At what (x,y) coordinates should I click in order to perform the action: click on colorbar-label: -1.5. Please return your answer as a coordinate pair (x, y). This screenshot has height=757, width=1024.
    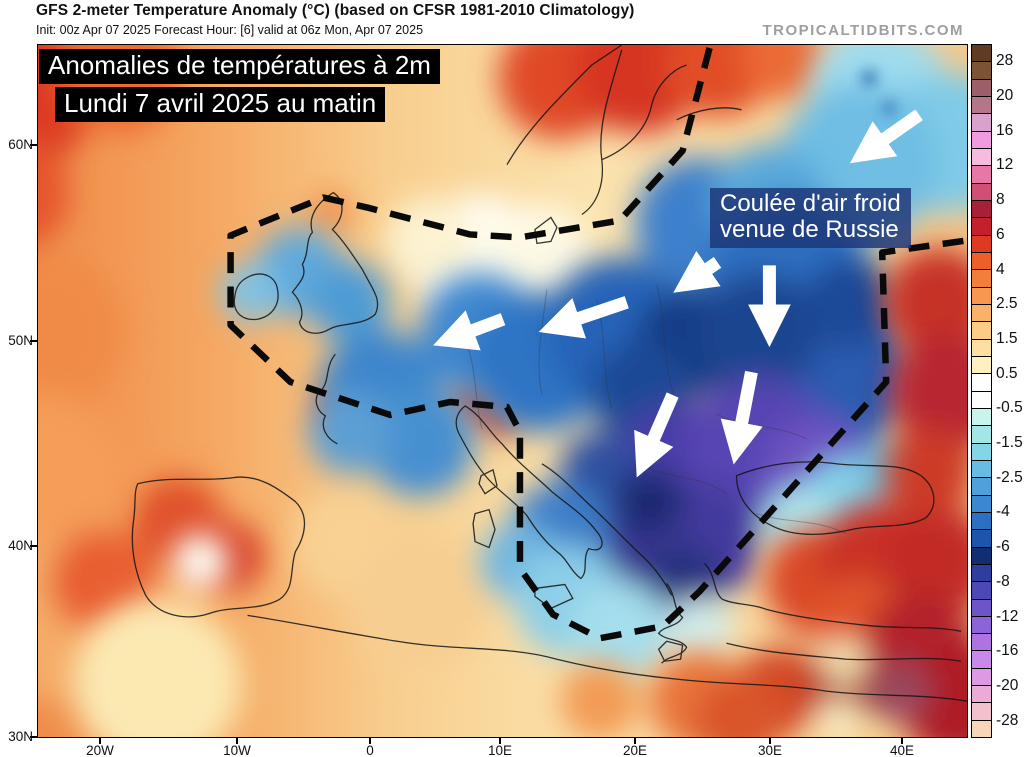
    Looking at the image, I should click on (1009, 443).